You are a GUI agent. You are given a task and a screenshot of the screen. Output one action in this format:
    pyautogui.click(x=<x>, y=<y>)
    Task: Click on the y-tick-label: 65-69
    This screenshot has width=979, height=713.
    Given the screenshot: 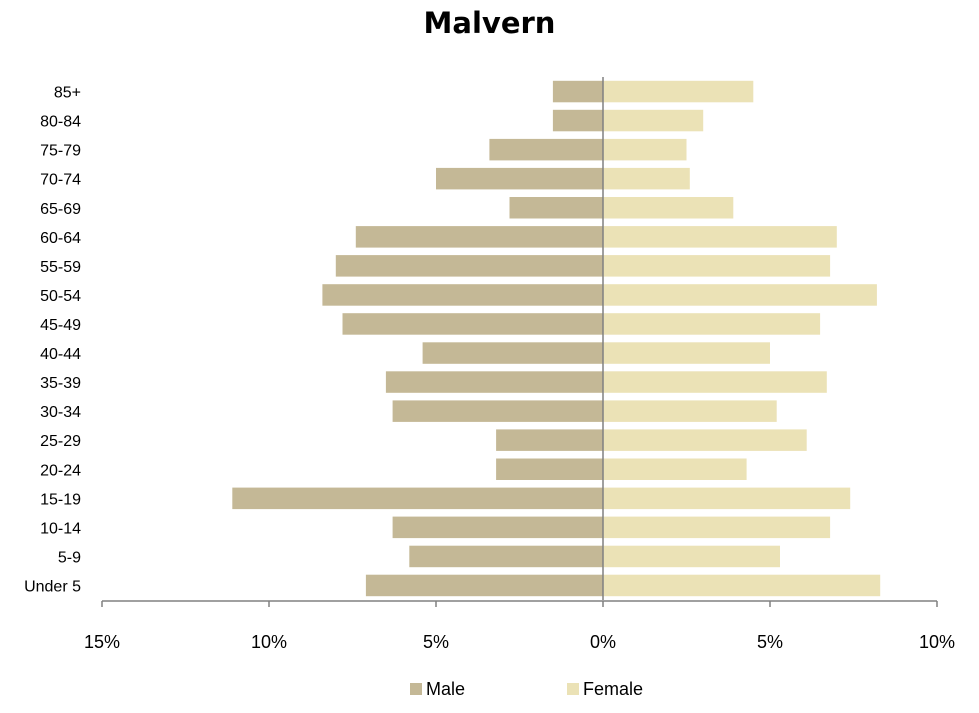 What is the action you would take?
    pyautogui.click(x=60, y=209)
    